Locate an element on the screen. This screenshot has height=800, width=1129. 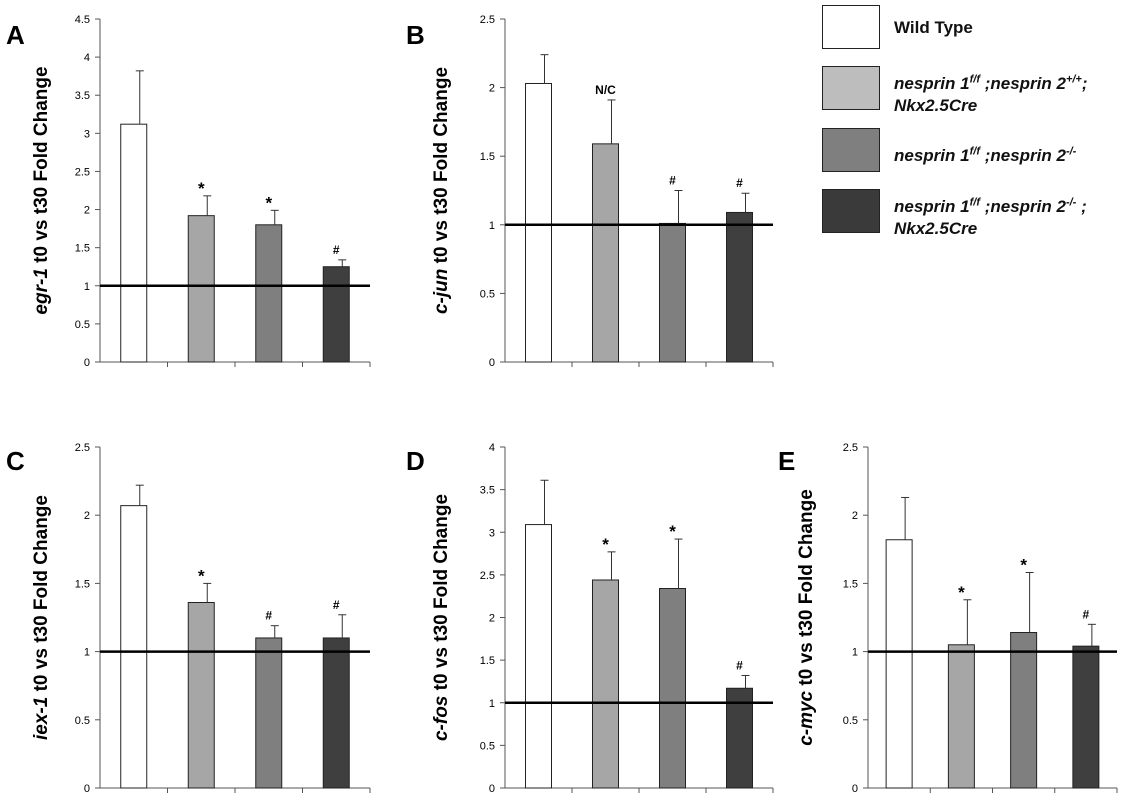
y-axis-label: c-jun t0 vs t30 Fold Change is located at coordinates (441, 190).